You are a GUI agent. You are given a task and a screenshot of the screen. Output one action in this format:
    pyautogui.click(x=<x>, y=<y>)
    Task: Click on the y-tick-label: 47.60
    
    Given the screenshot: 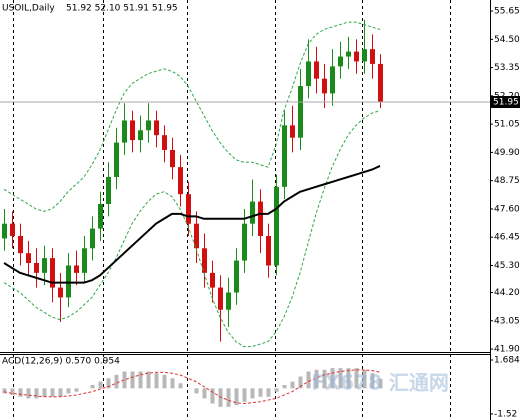 What is the action you would take?
    pyautogui.click(x=507, y=209)
    